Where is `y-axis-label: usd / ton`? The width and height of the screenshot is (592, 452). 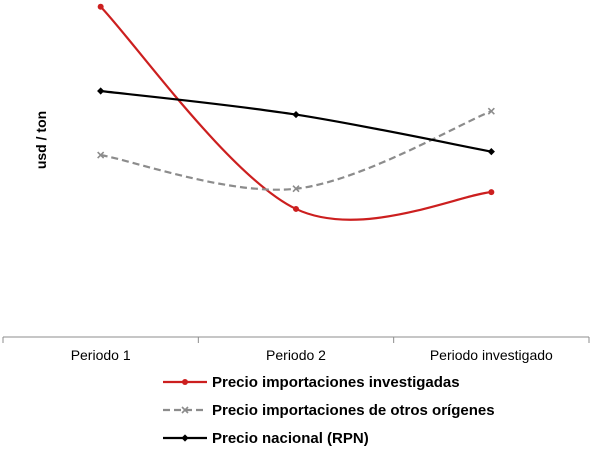
y-axis-label: usd / ton is located at coordinates (41, 140).